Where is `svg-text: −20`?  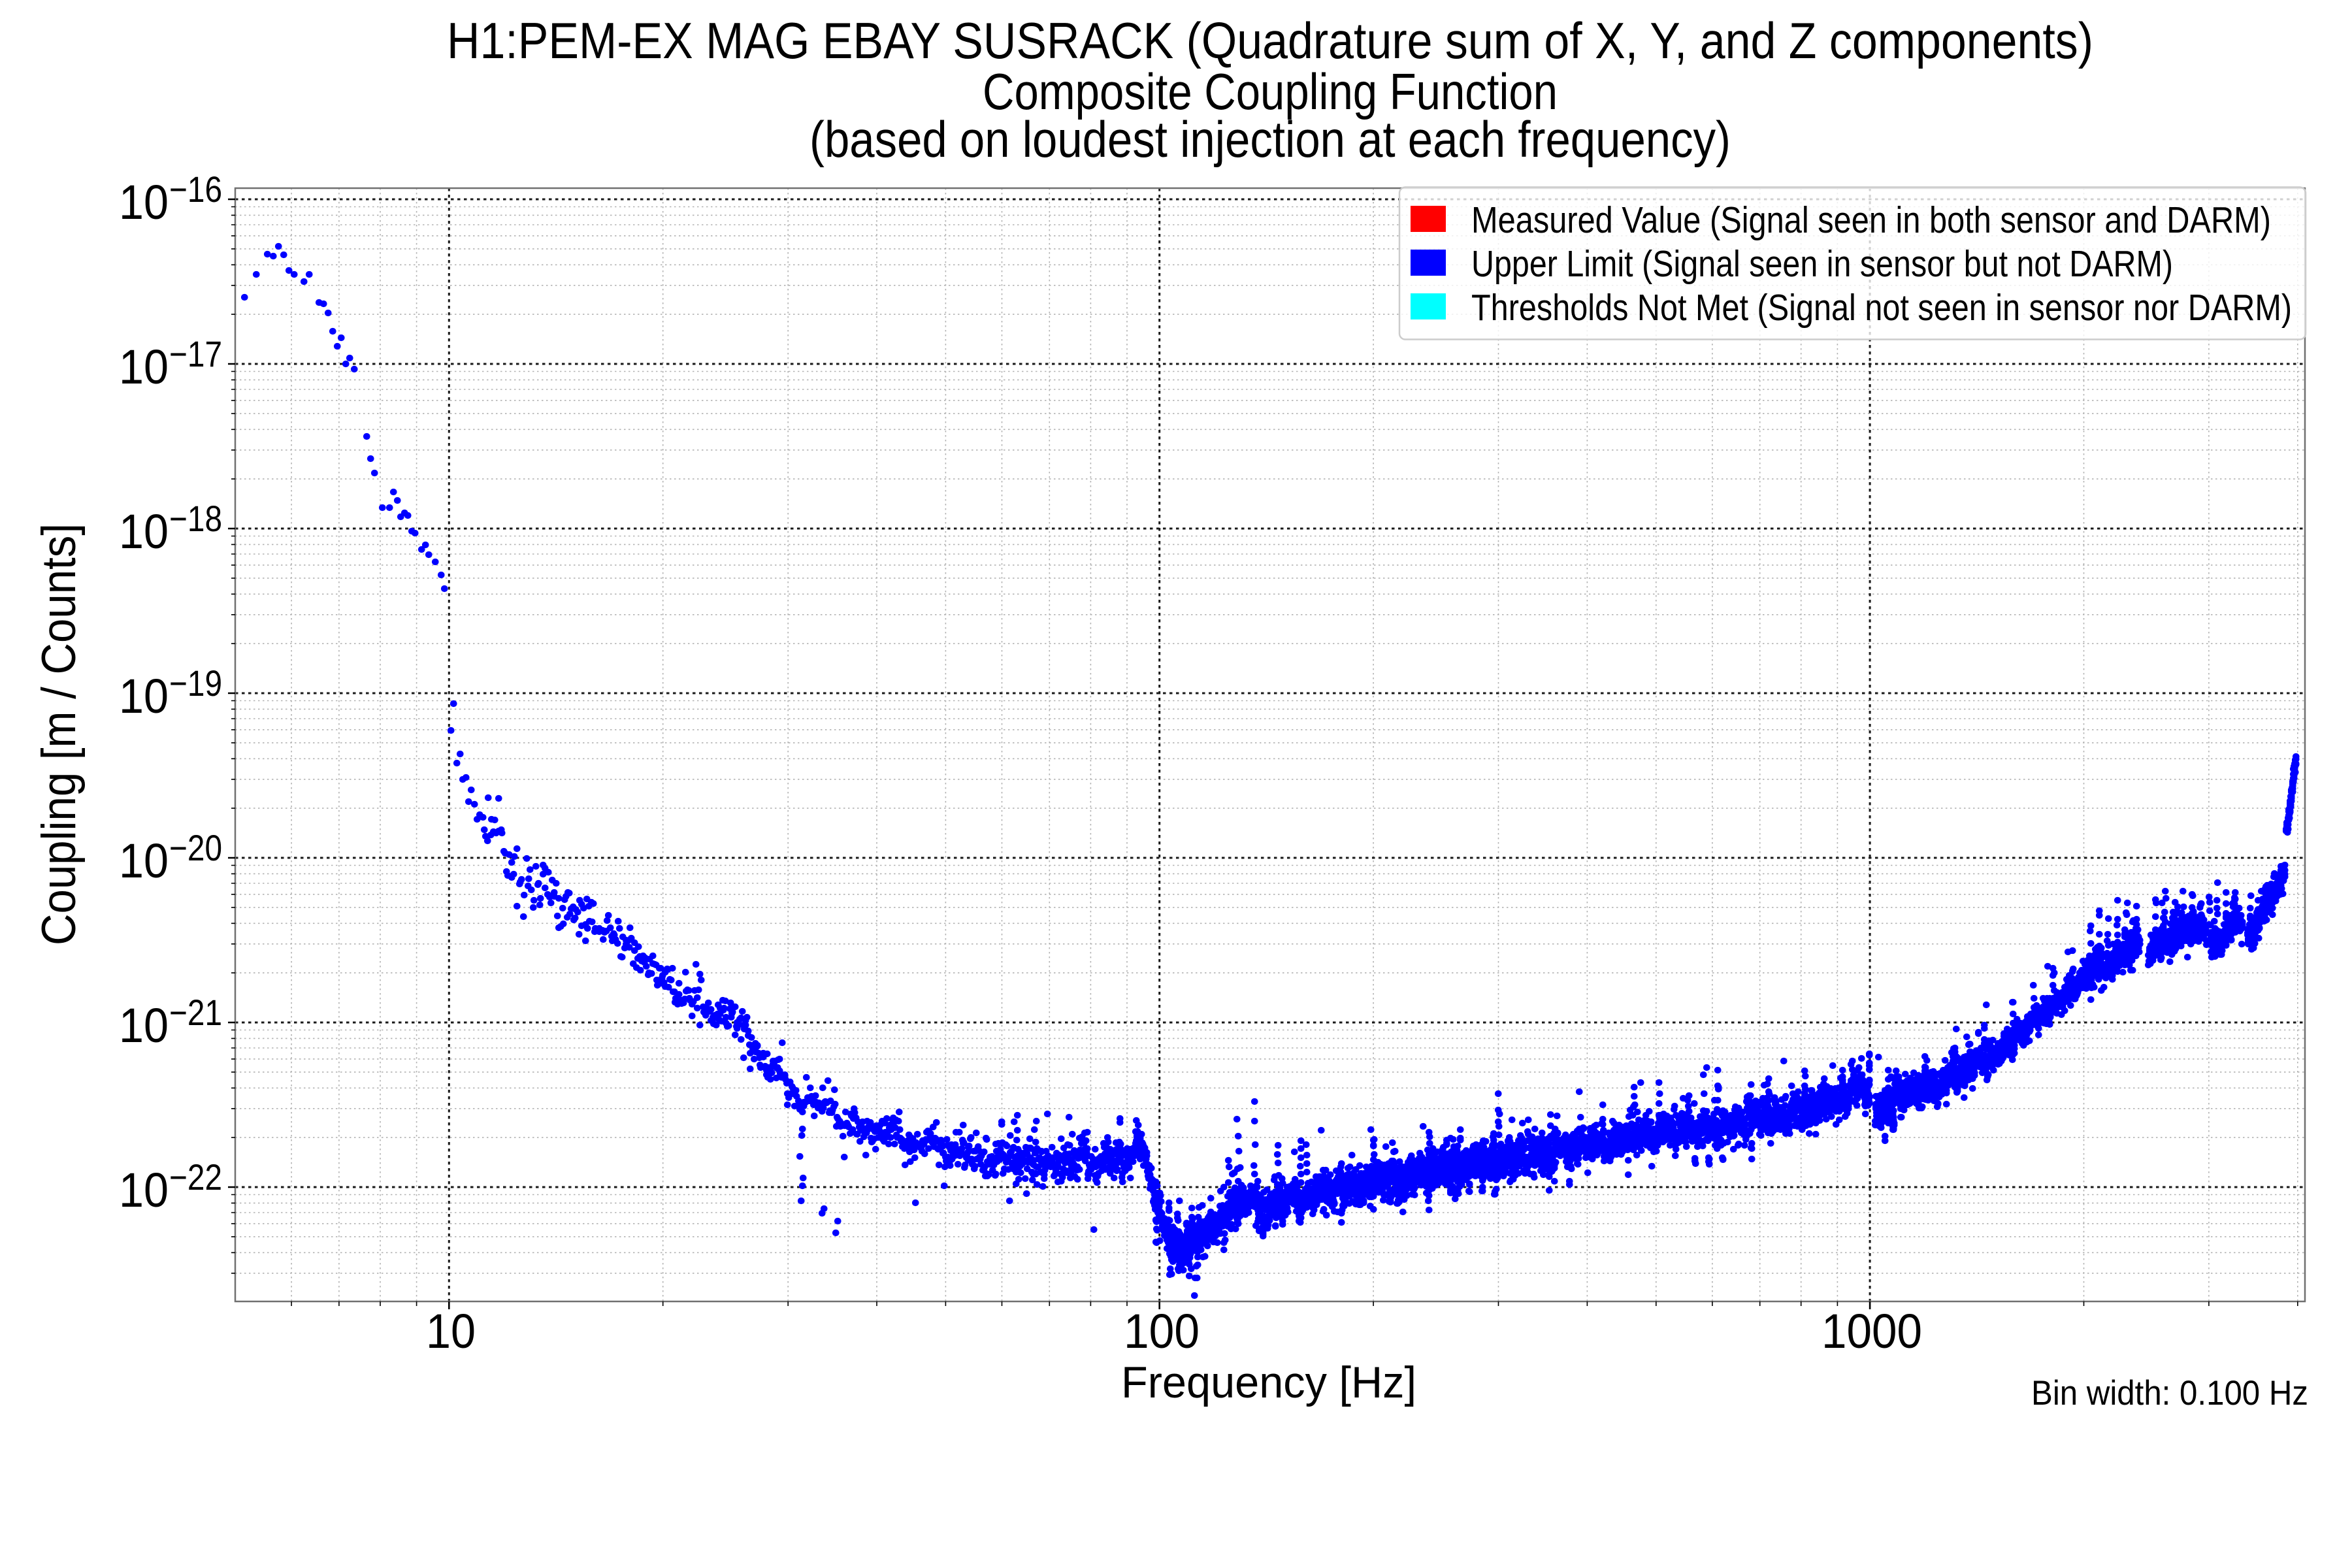 svg-text: −20 is located at coordinates (195, 847).